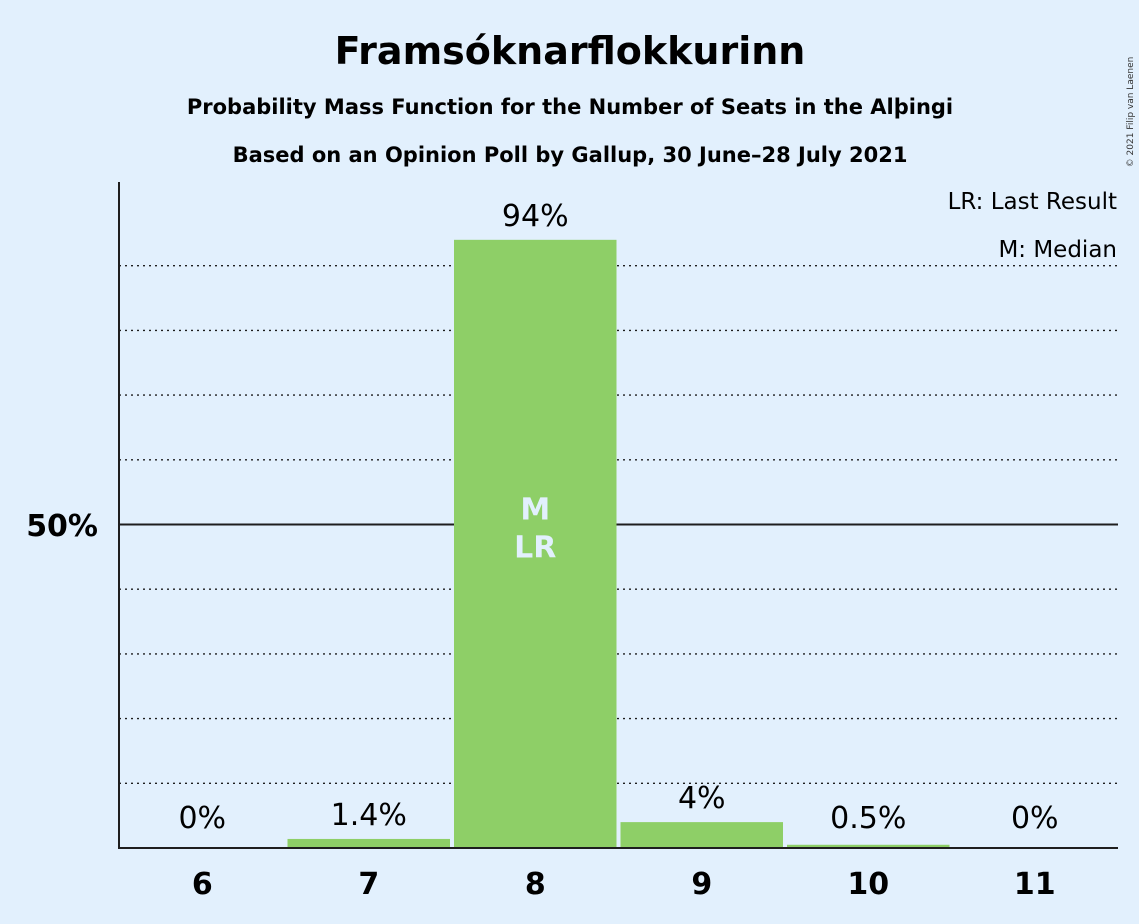 The image size is (1139, 924). Describe the element at coordinates (1032, 202) in the screenshot. I see `legend-last-result: LR: Last Result` at that location.